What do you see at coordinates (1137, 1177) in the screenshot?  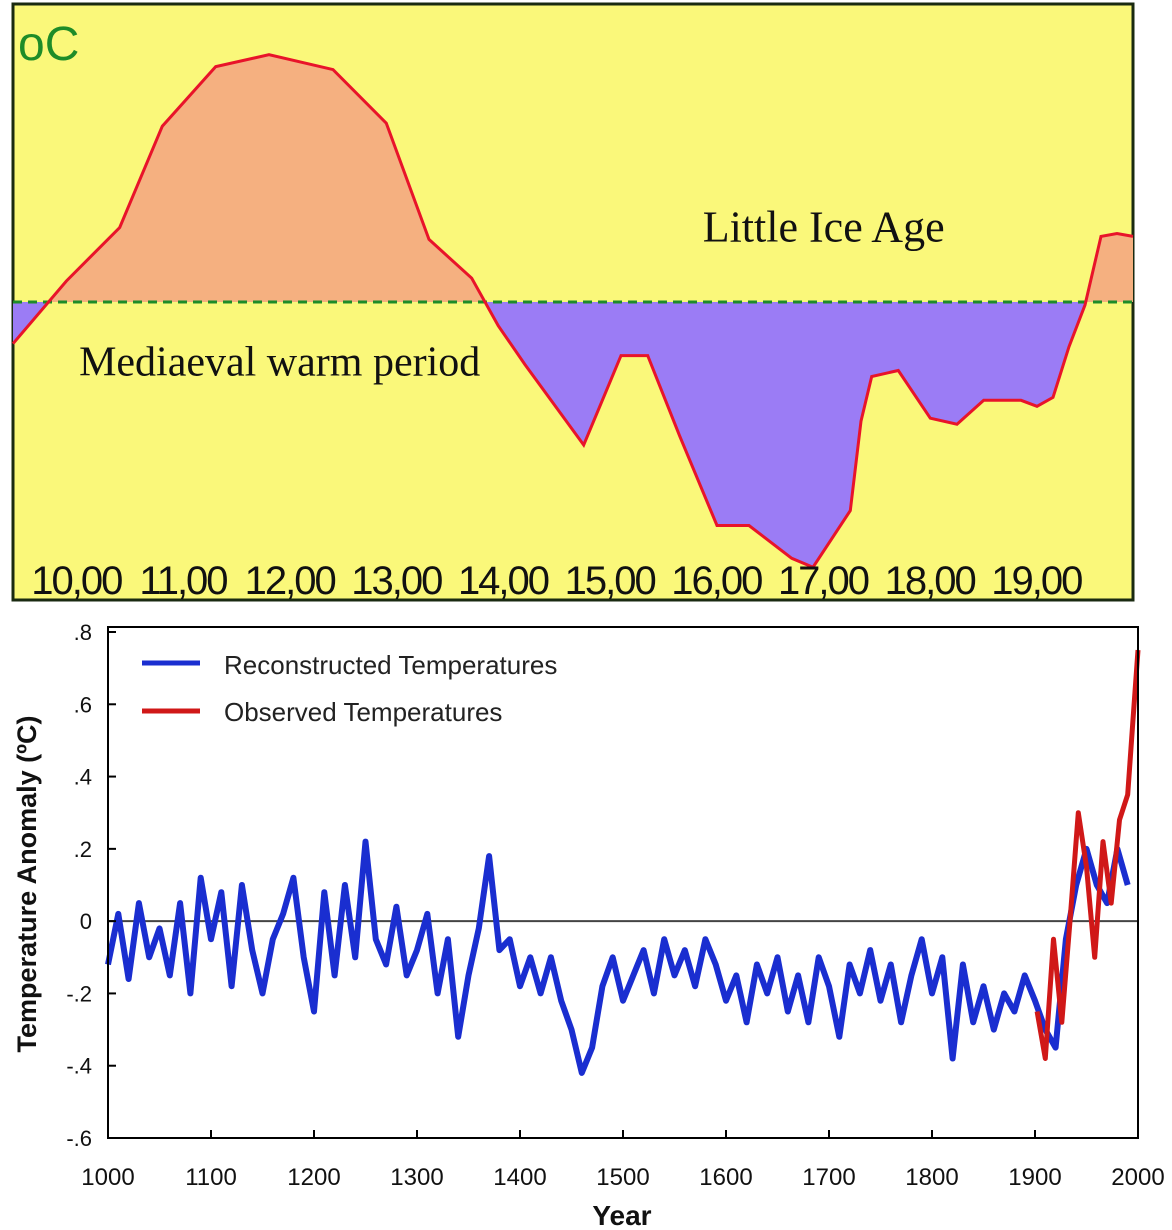 I see `x-tick-label: 2000` at bounding box center [1137, 1177].